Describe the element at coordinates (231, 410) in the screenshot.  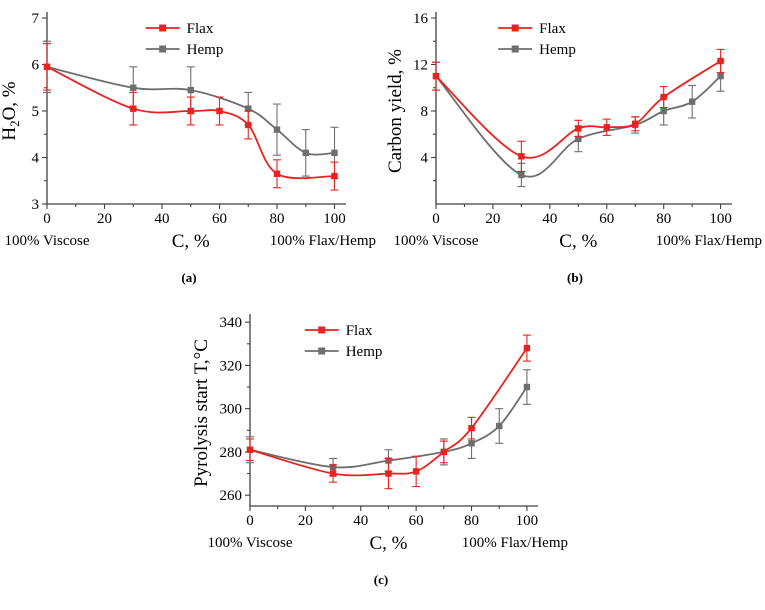
I see `svg-text: 300` at that location.